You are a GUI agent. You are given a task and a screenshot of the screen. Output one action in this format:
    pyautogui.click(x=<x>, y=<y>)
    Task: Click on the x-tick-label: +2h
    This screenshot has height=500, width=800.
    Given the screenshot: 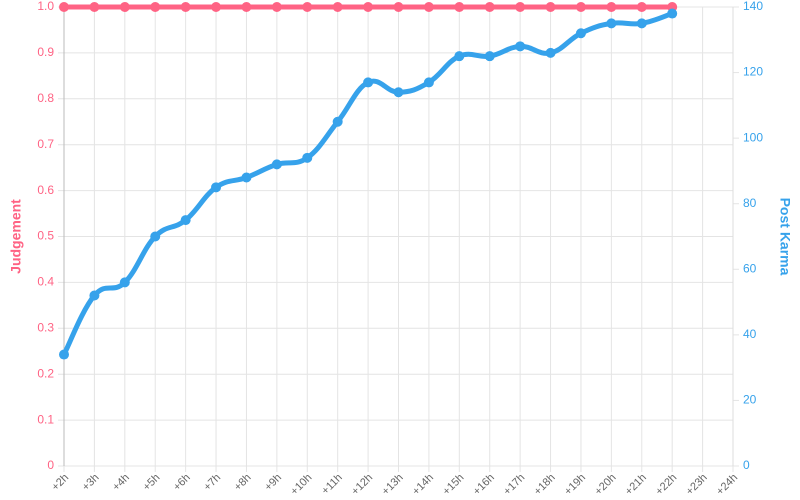 What is the action you would take?
    pyautogui.click(x=60, y=483)
    